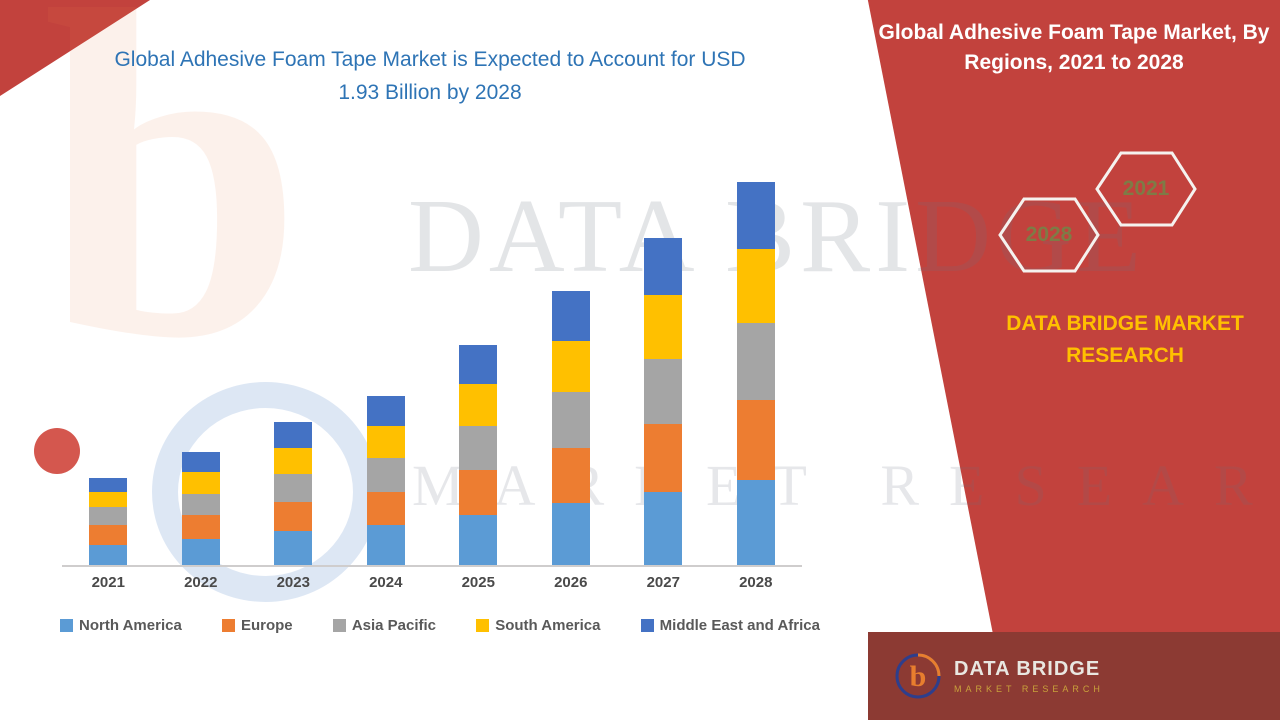  What do you see at coordinates (1029, 689) in the screenshot?
I see `footer-brand-subtitle: MARKET RESEARCH` at bounding box center [1029, 689].